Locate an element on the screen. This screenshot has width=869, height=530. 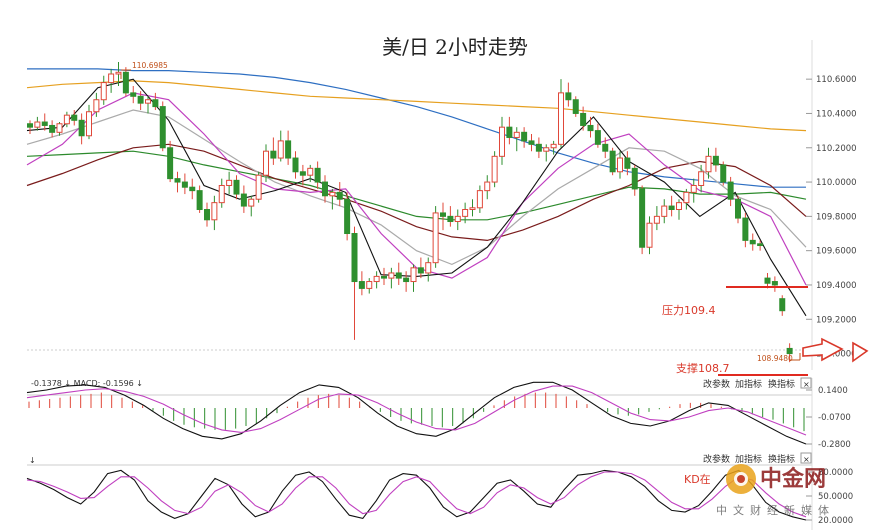
macd-tick-label: 0.1400 is located at coordinates (833, 391).